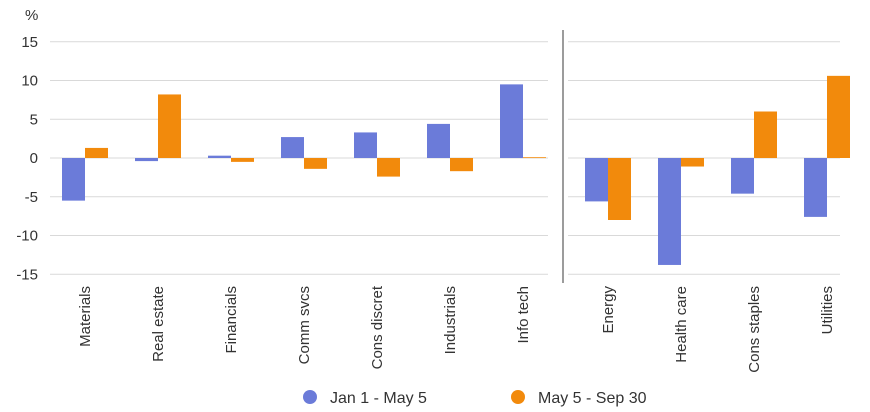  What do you see at coordinates (511, 121) in the screenshot?
I see `bar-series1-info-tech` at bounding box center [511, 121].